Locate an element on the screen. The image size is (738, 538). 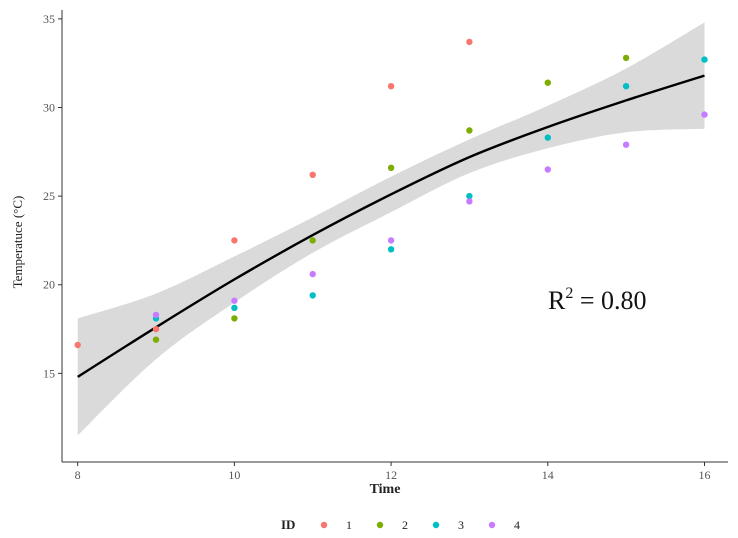
legend-label-3: 3 is located at coordinates (461, 525).